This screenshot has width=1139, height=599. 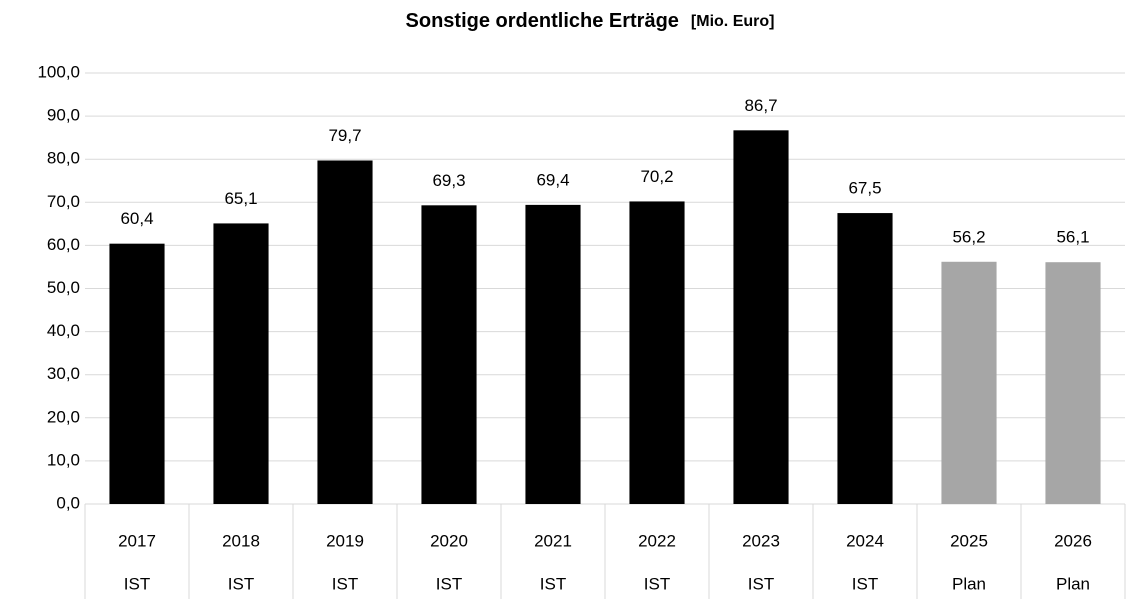 I want to click on chart-unit: [Mio. Euro], so click(x=733, y=21).